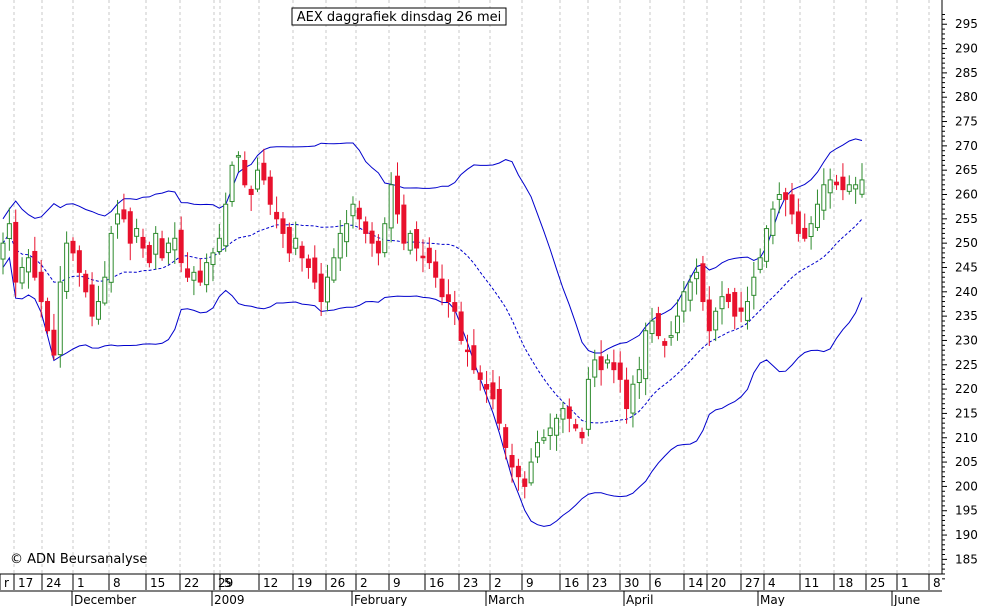 The image size is (982, 606). Describe the element at coordinates (105, 599) in the screenshot. I see `x-month-label: December` at that location.